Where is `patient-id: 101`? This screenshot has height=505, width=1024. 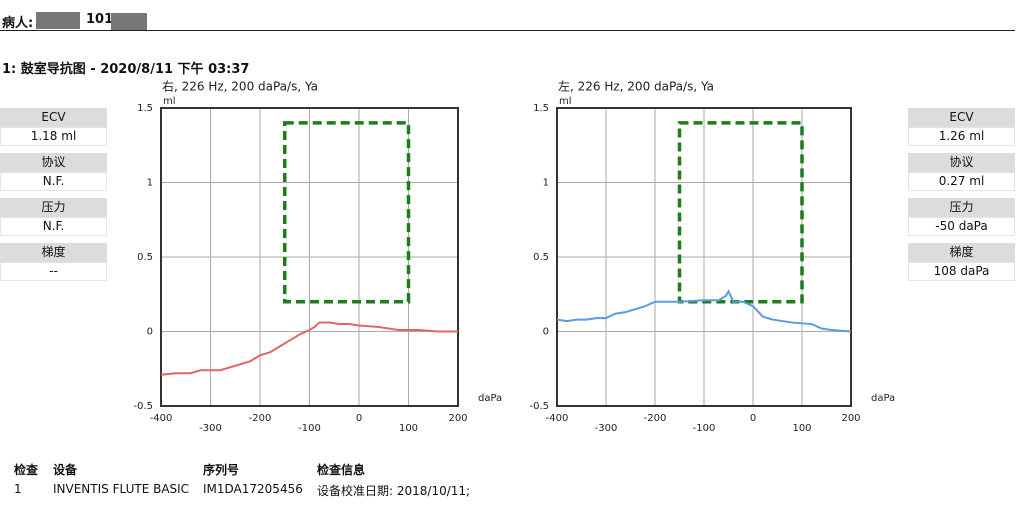
patient-id: 101 is located at coordinates (100, 19).